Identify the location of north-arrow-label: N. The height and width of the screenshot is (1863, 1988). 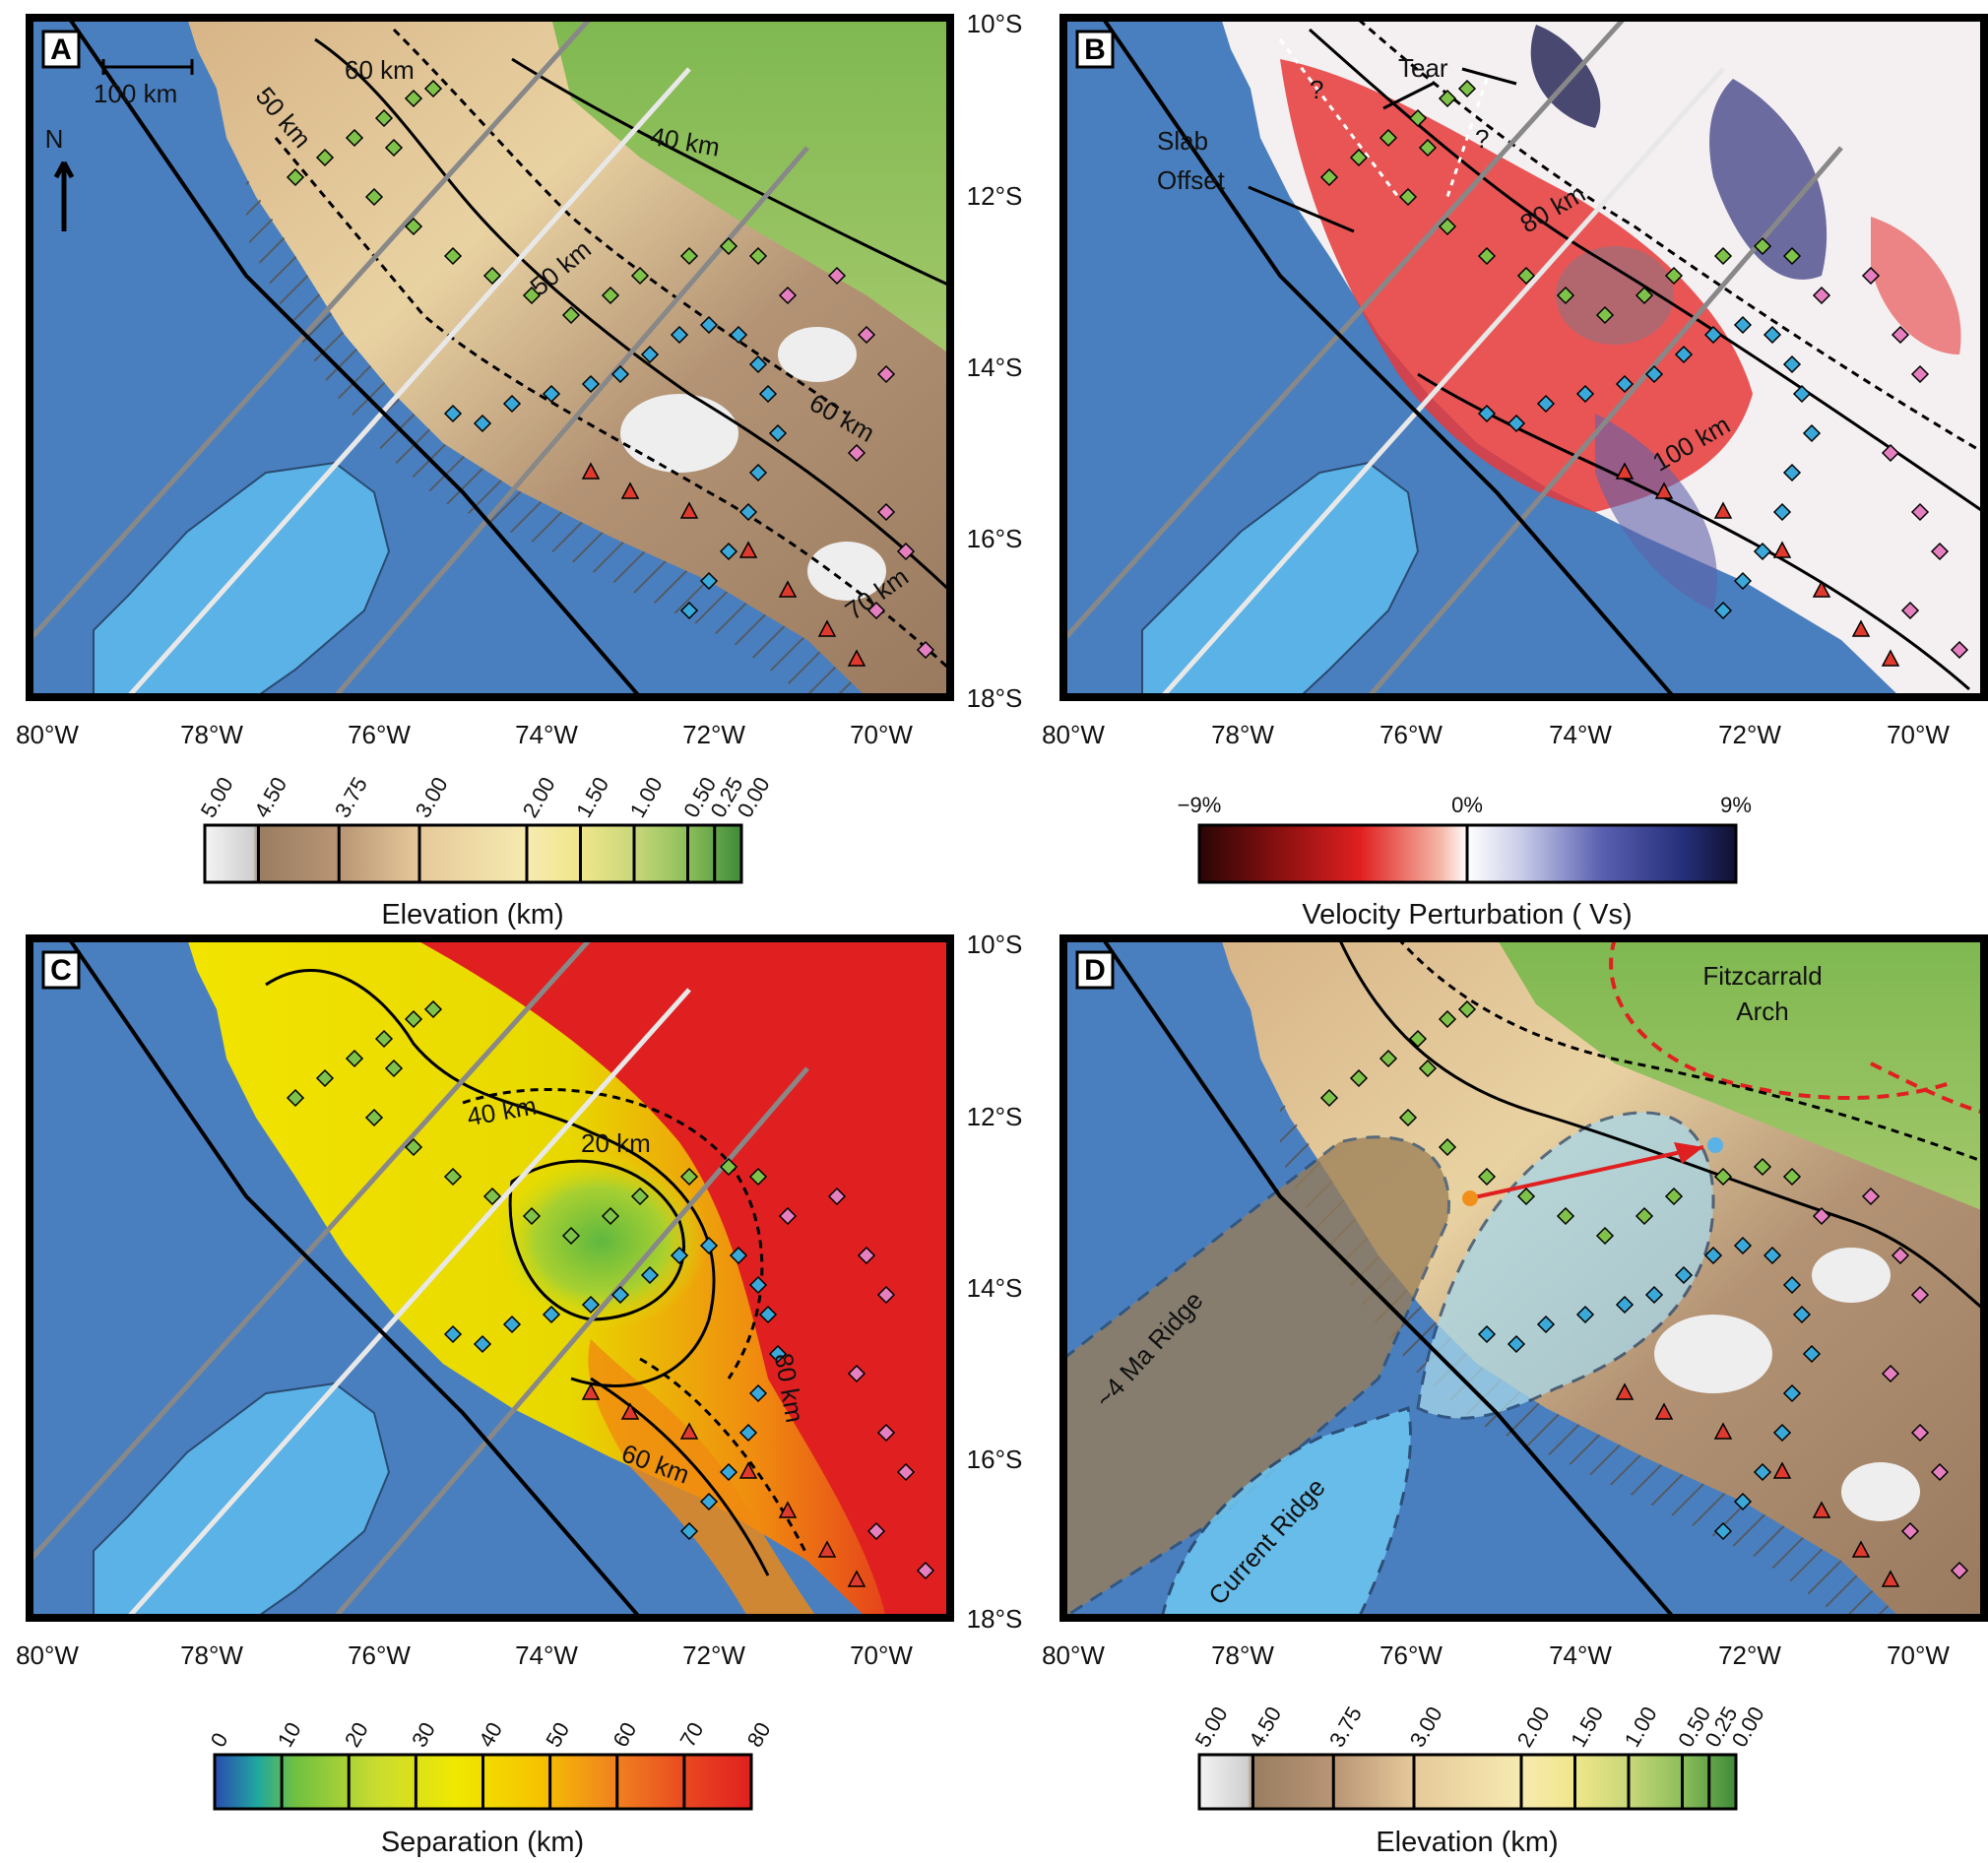
(54, 139).